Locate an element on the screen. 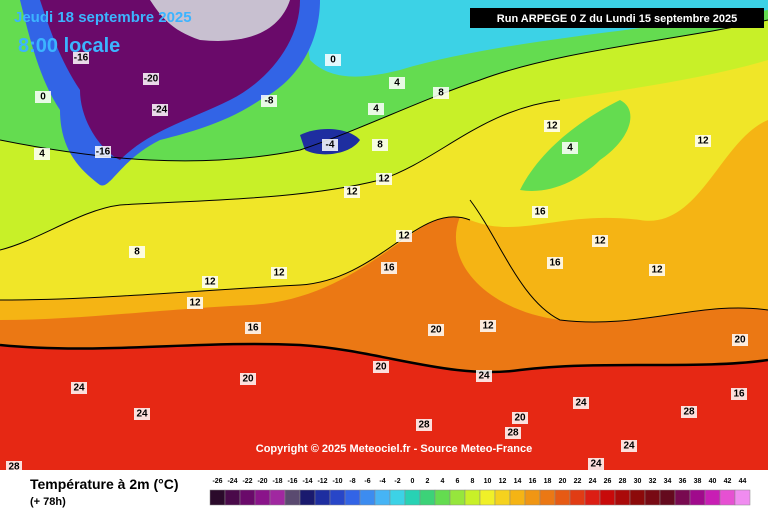 The image size is (768, 517). contour-label: 16 is located at coordinates (389, 268).